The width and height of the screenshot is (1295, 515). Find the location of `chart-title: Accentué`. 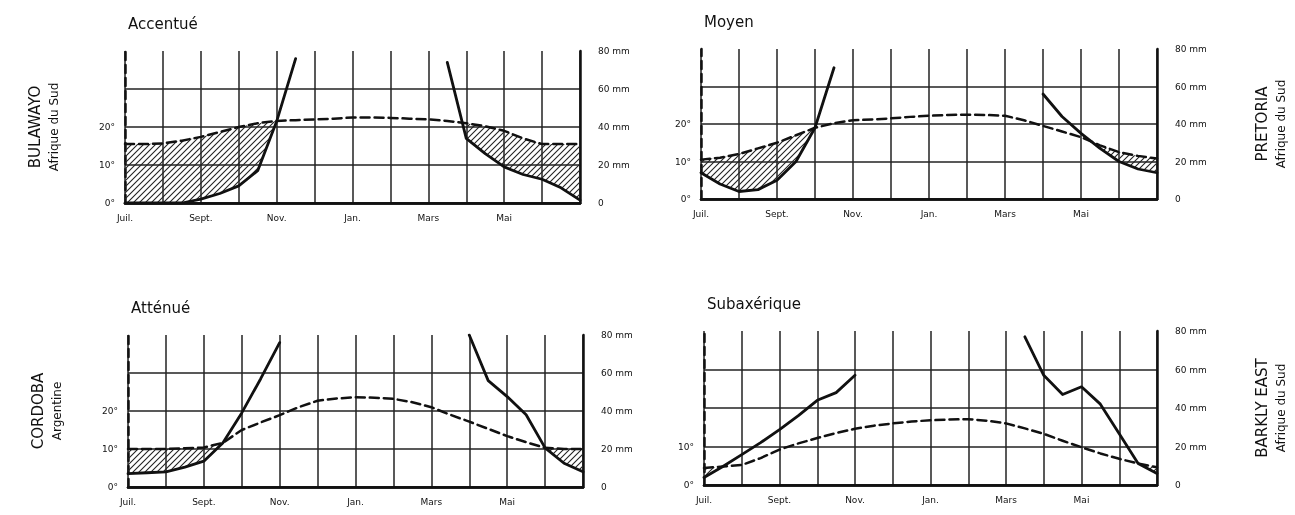

chart-title: Accentué is located at coordinates (163, 23).